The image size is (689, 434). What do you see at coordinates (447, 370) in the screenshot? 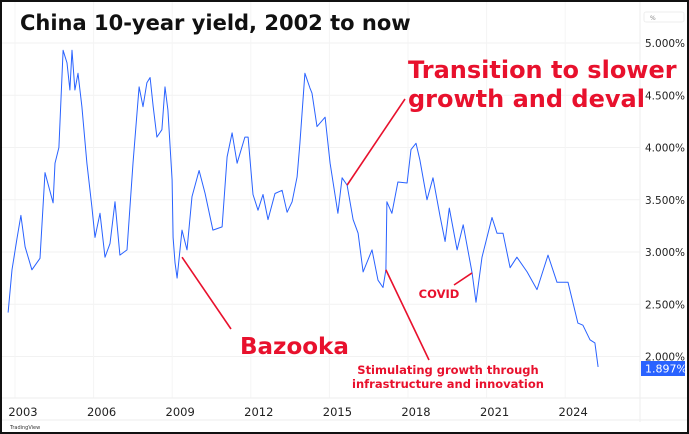
I see `annotation-text: Stimulating growth through` at bounding box center [447, 370].